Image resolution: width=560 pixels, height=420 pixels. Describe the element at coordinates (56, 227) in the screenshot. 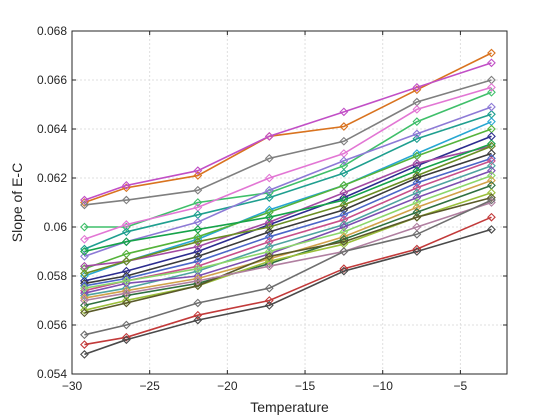

I see `y-tick-label: 0.06` at that location.